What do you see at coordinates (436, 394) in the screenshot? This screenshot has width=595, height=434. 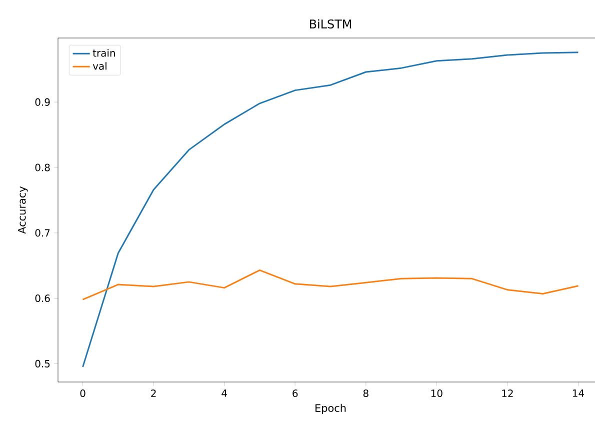 I see `x-tick-label: 10` at bounding box center [436, 394].